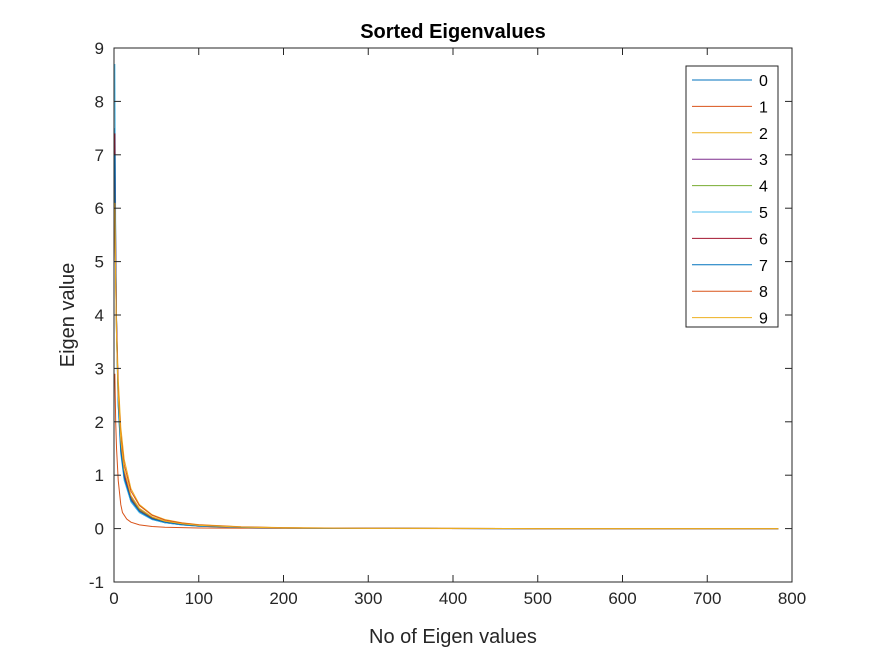 The height and width of the screenshot is (656, 875). I want to click on legend-label-5: 5, so click(763, 213).